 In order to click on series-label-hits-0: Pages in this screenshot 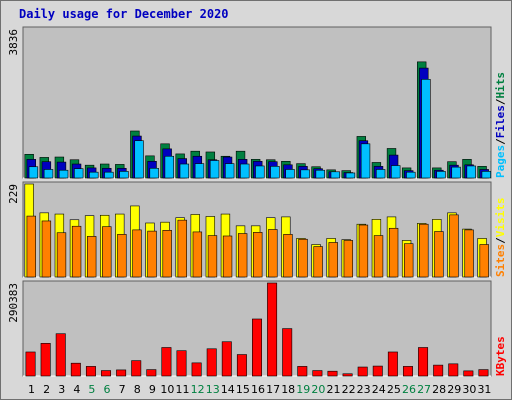, I will do `click(500, 161)`.